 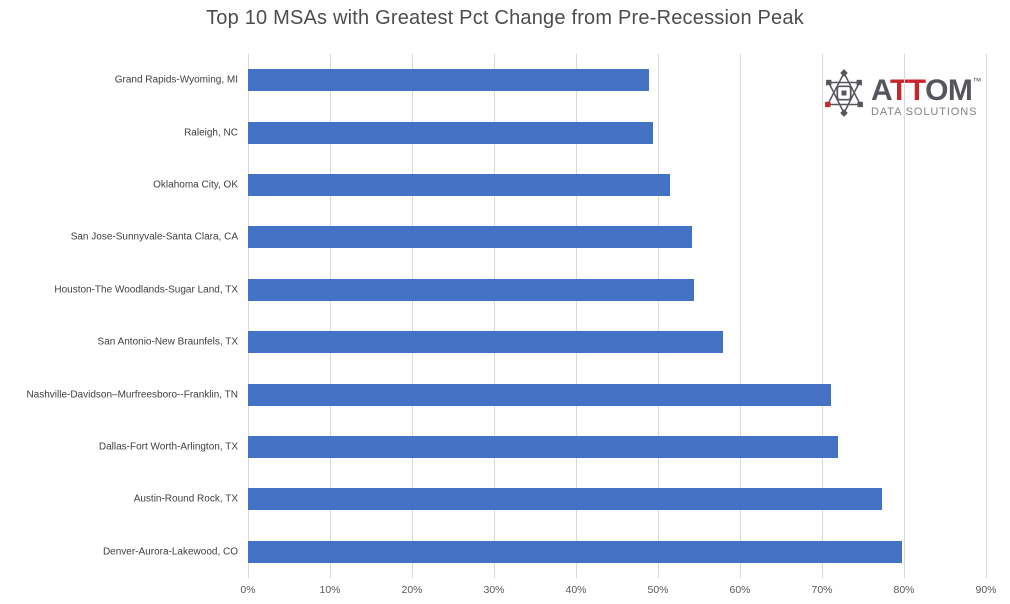 What do you see at coordinates (168, 447) in the screenshot?
I see `category-label-8: Dallas-Fort Worth-Arlington, TX` at bounding box center [168, 447].